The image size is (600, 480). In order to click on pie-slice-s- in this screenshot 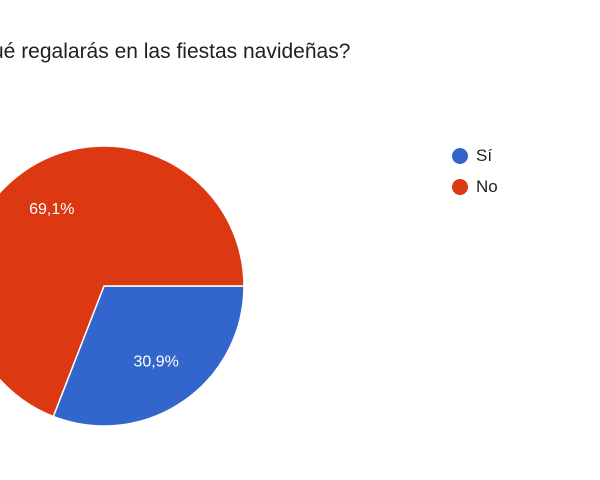, I will do `click(148, 356)`.